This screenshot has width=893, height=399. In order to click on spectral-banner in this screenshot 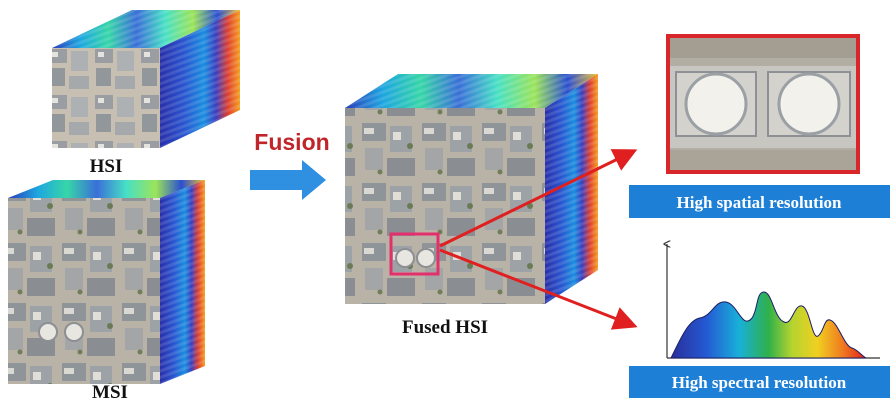, I will do `click(759, 382)`.